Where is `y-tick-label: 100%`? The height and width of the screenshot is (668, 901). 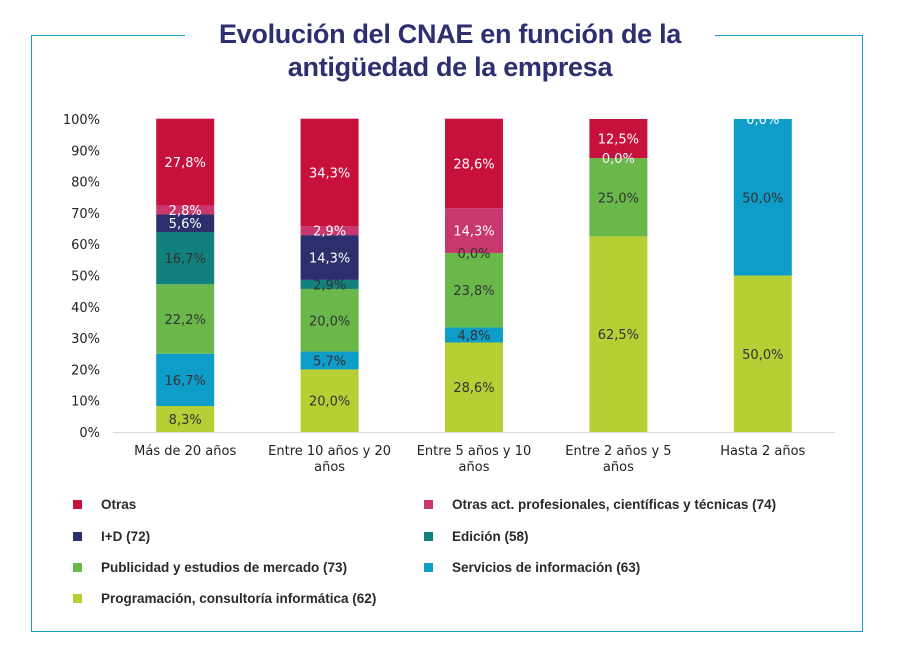 y-tick-label: 100% is located at coordinates (81, 120).